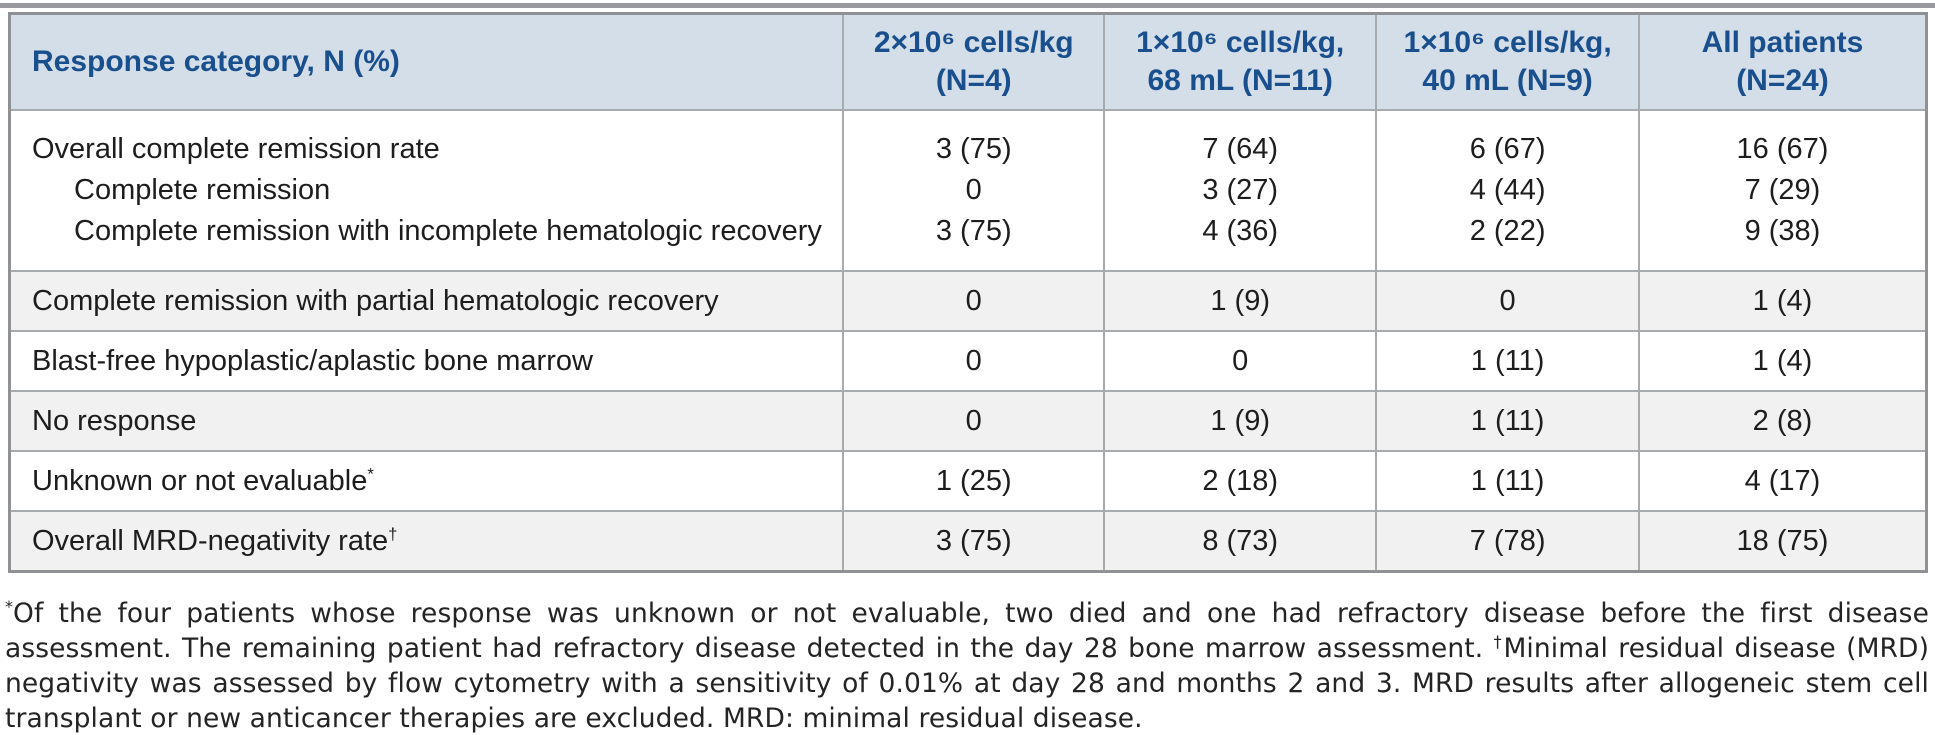 The image size is (1935, 735). I want to click on cell-value: 2 (18), so click(1240, 481).